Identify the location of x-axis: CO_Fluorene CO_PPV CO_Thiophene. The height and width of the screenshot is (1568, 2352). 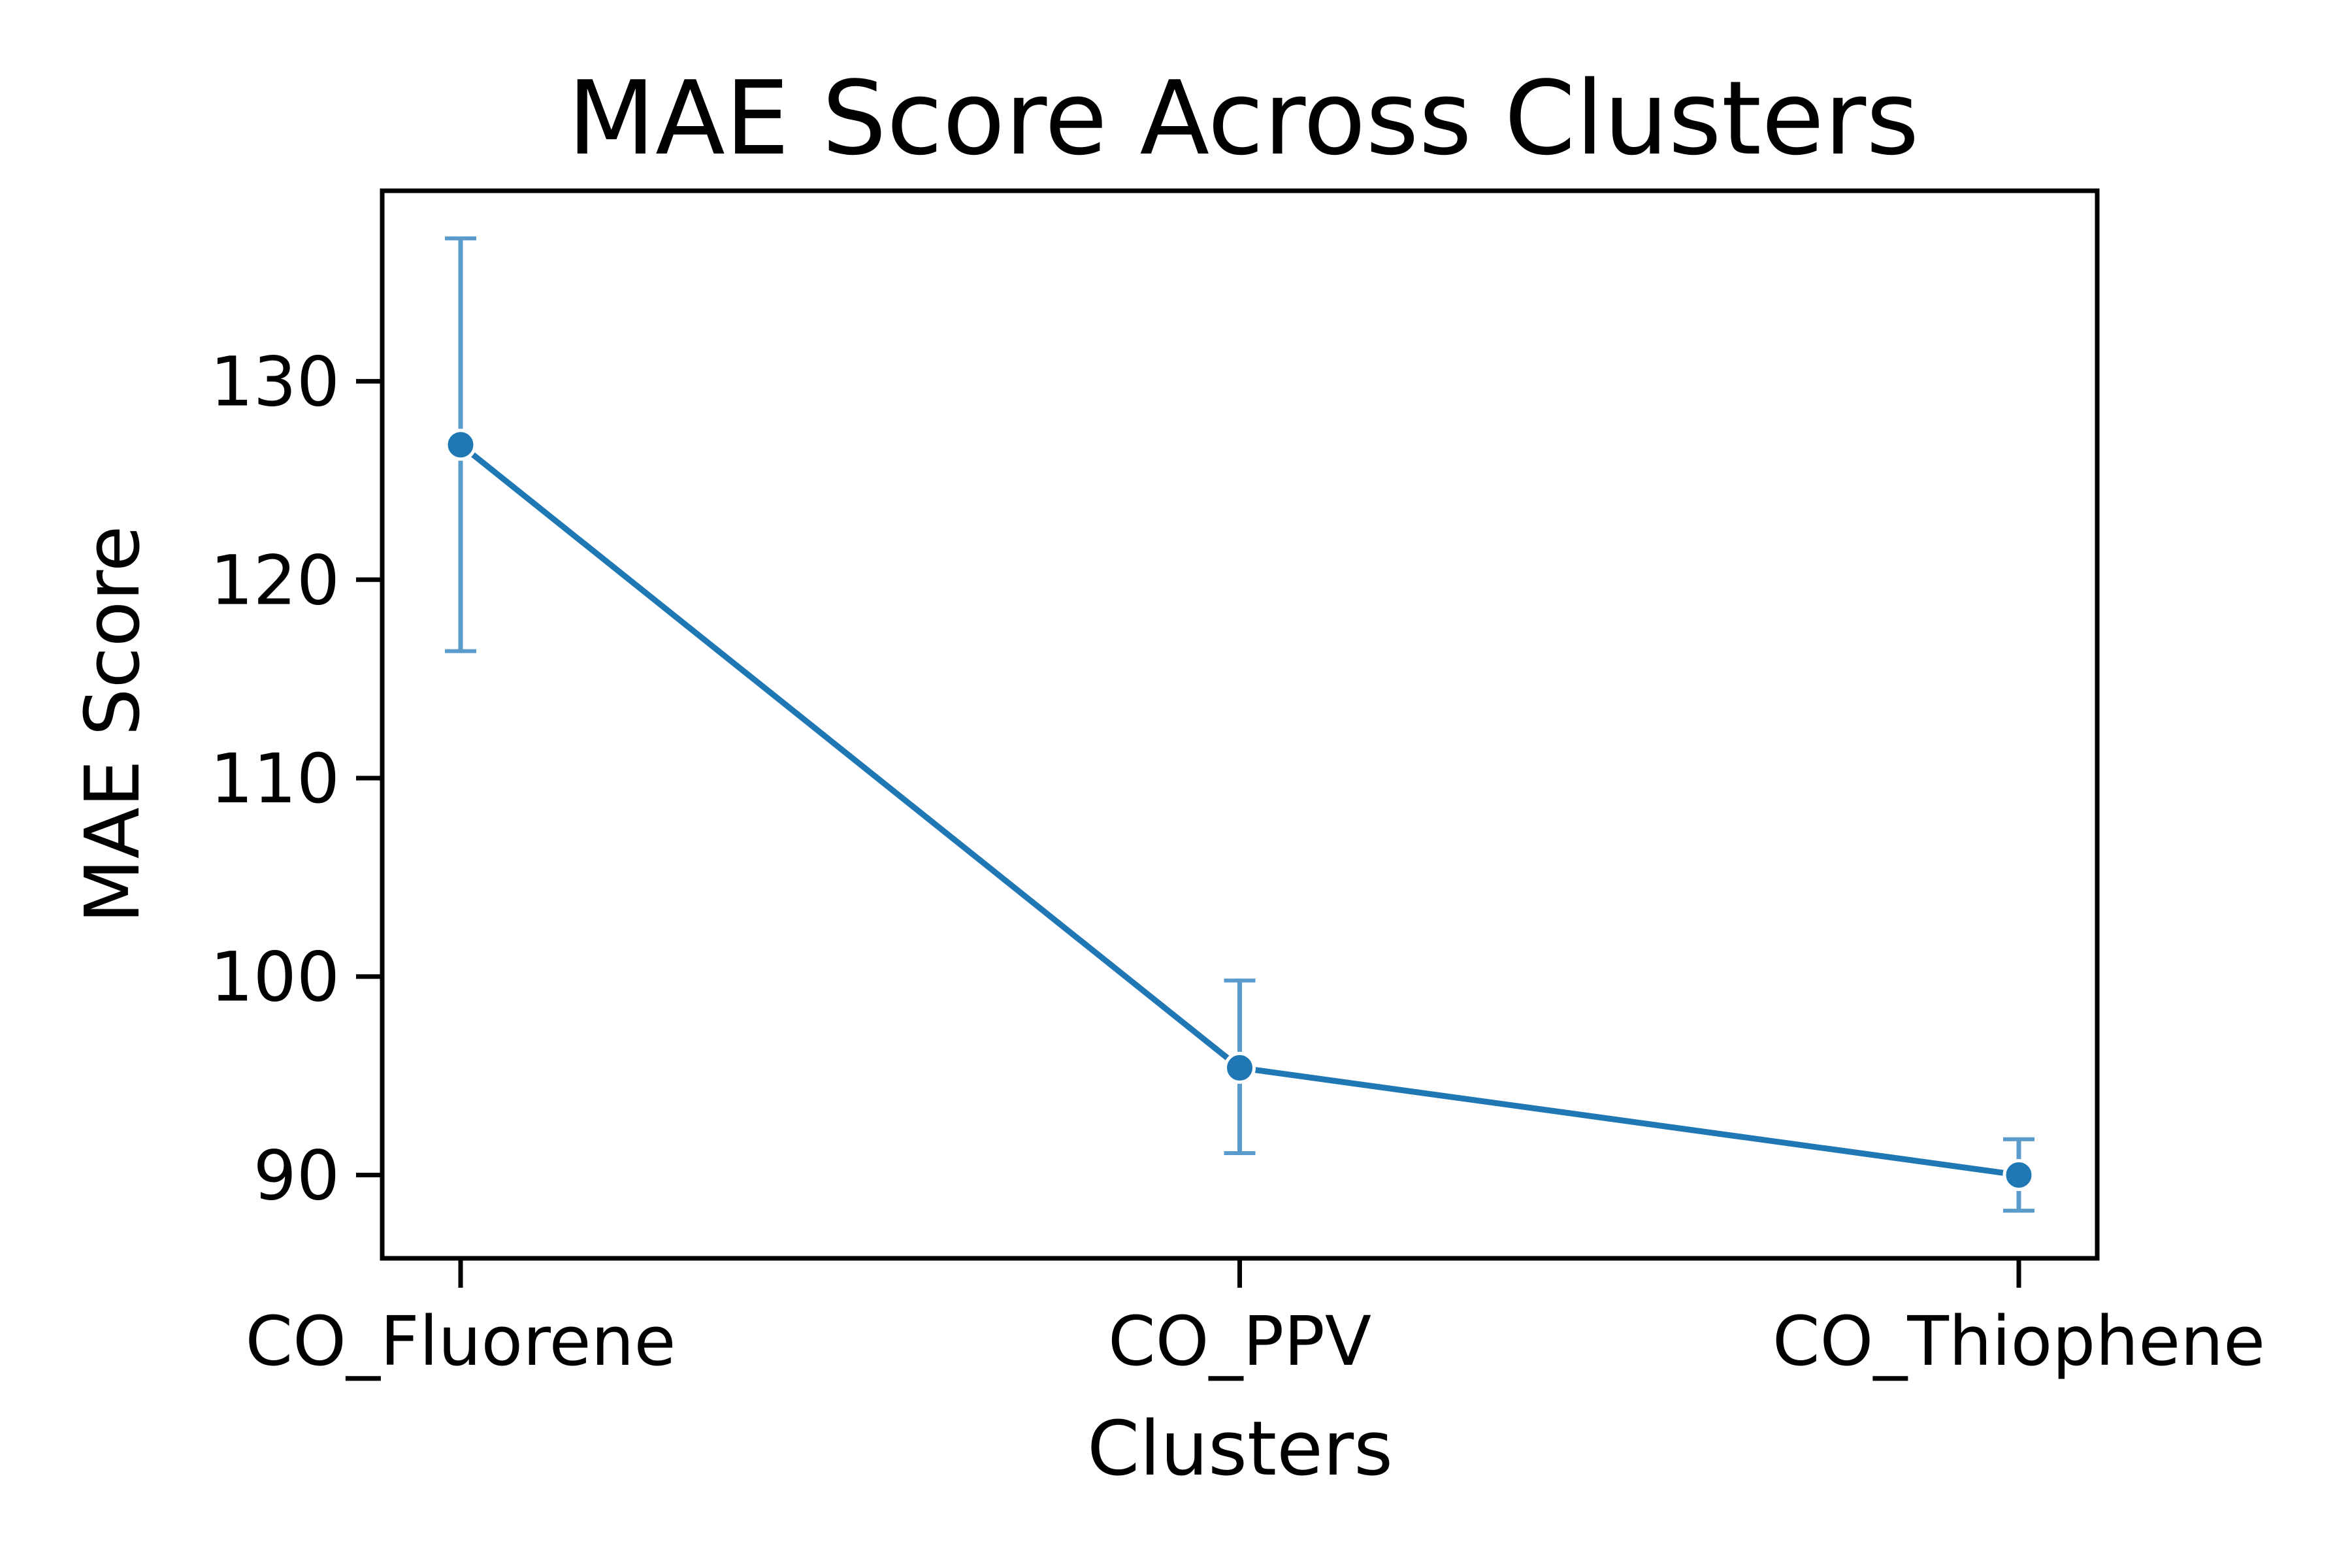
(1255, 1319).